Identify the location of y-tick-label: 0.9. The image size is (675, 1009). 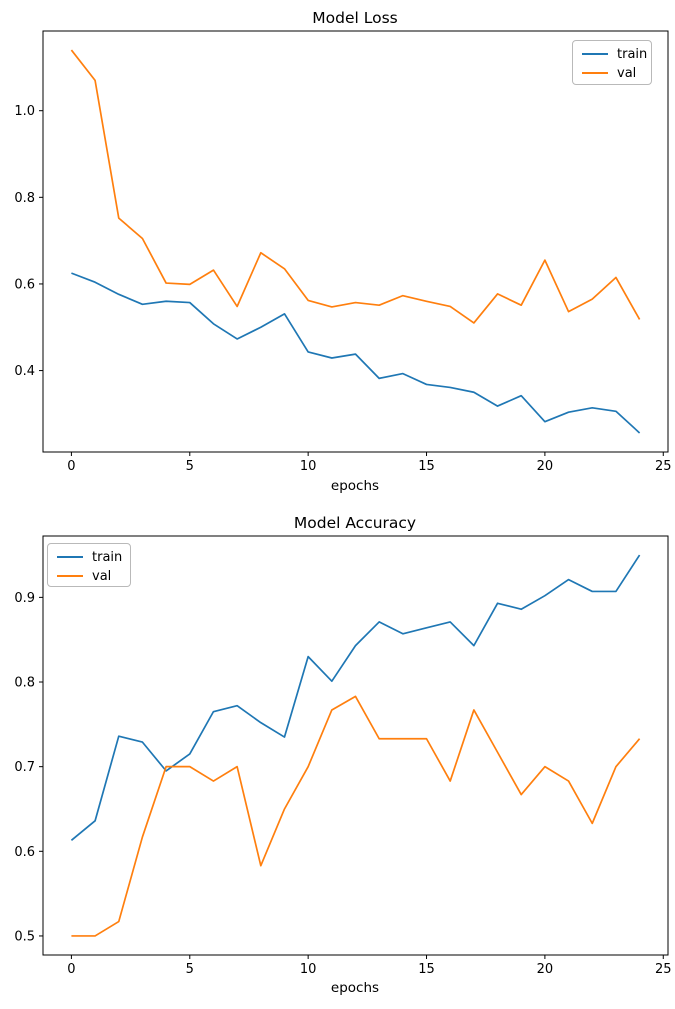
(24, 598).